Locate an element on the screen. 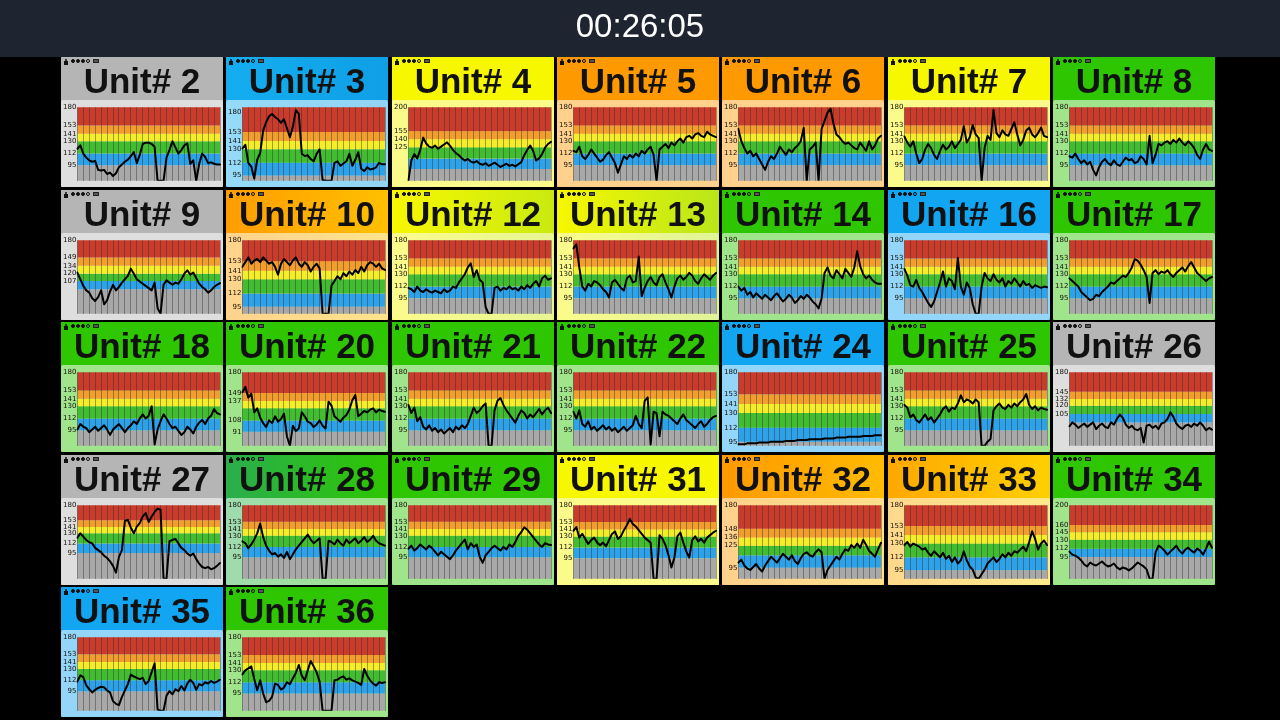  chart-title: Unit# 5 is located at coordinates (638, 80).